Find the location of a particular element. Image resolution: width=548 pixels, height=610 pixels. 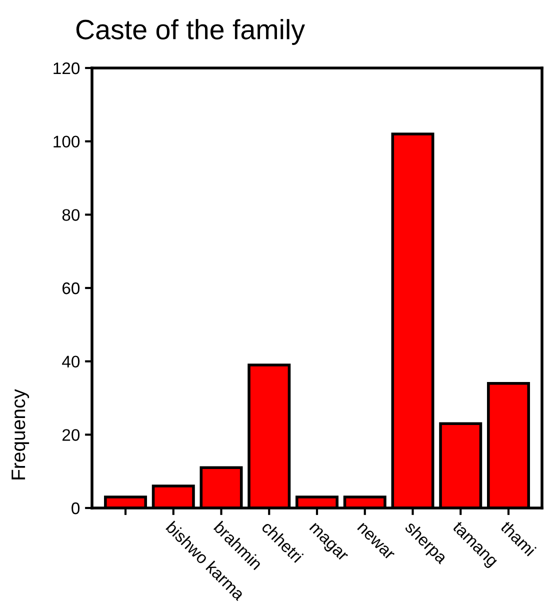

y-axis-title: Frequency is located at coordinates (21, 434).